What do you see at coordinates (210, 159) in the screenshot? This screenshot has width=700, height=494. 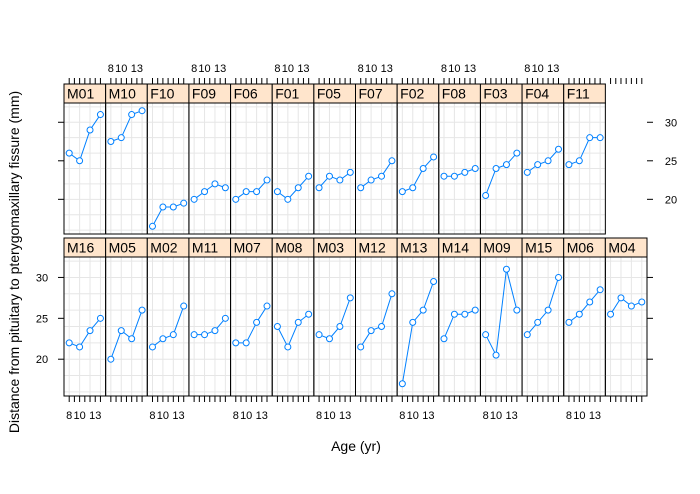 I see `panel-f09: F09` at bounding box center [210, 159].